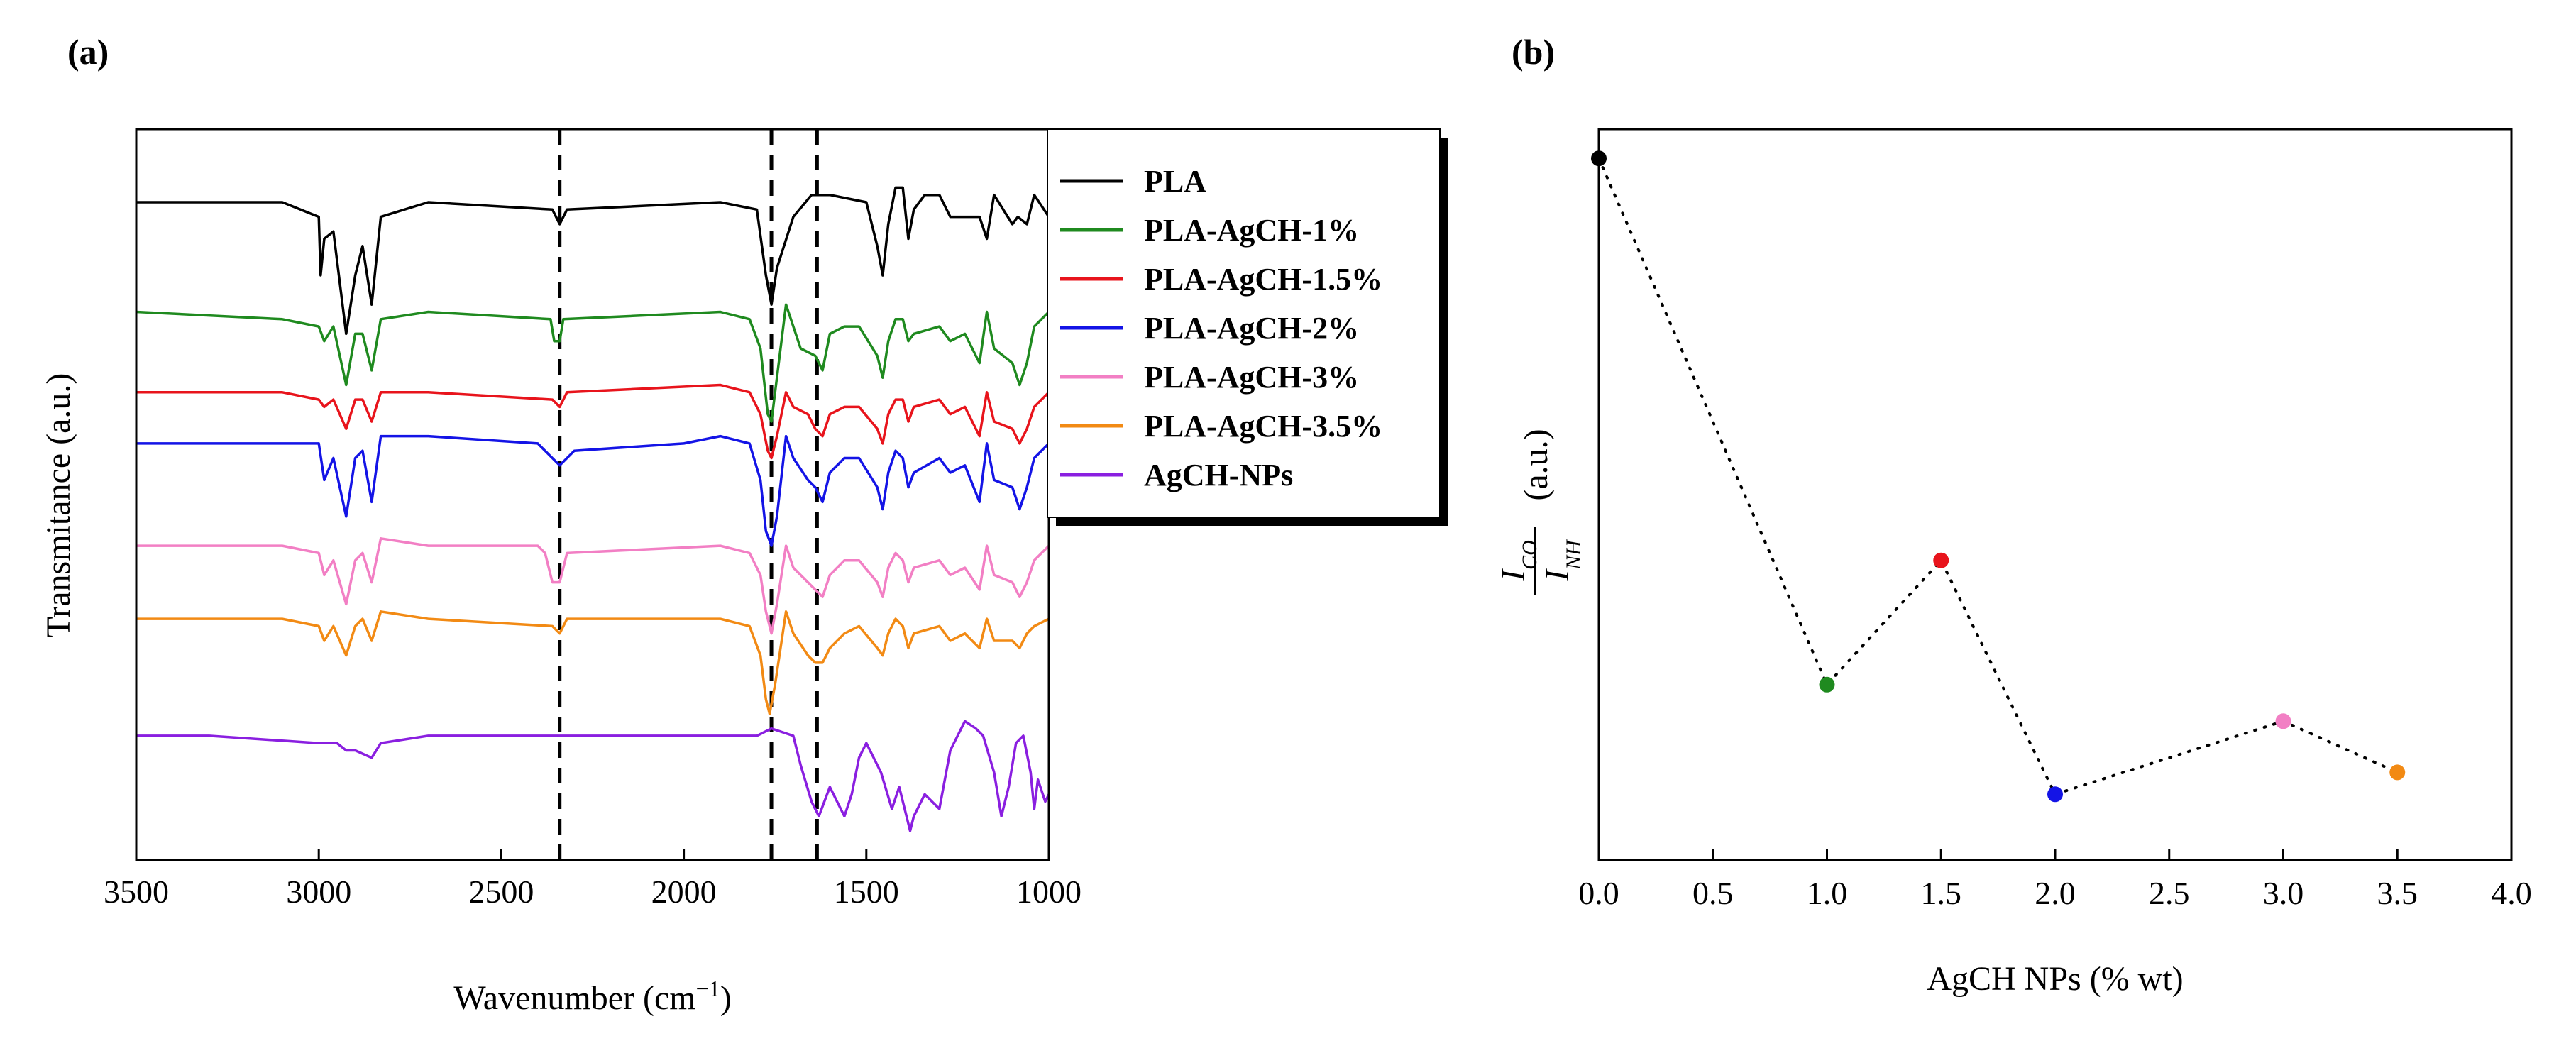 This screenshot has height=1041, width=2576. Describe the element at coordinates (1562, 561) in the screenshot. I see `svg-text: INH` at that location.